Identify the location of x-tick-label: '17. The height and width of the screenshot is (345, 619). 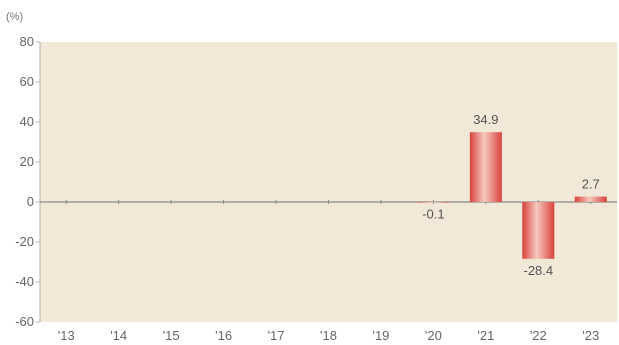
(276, 335).